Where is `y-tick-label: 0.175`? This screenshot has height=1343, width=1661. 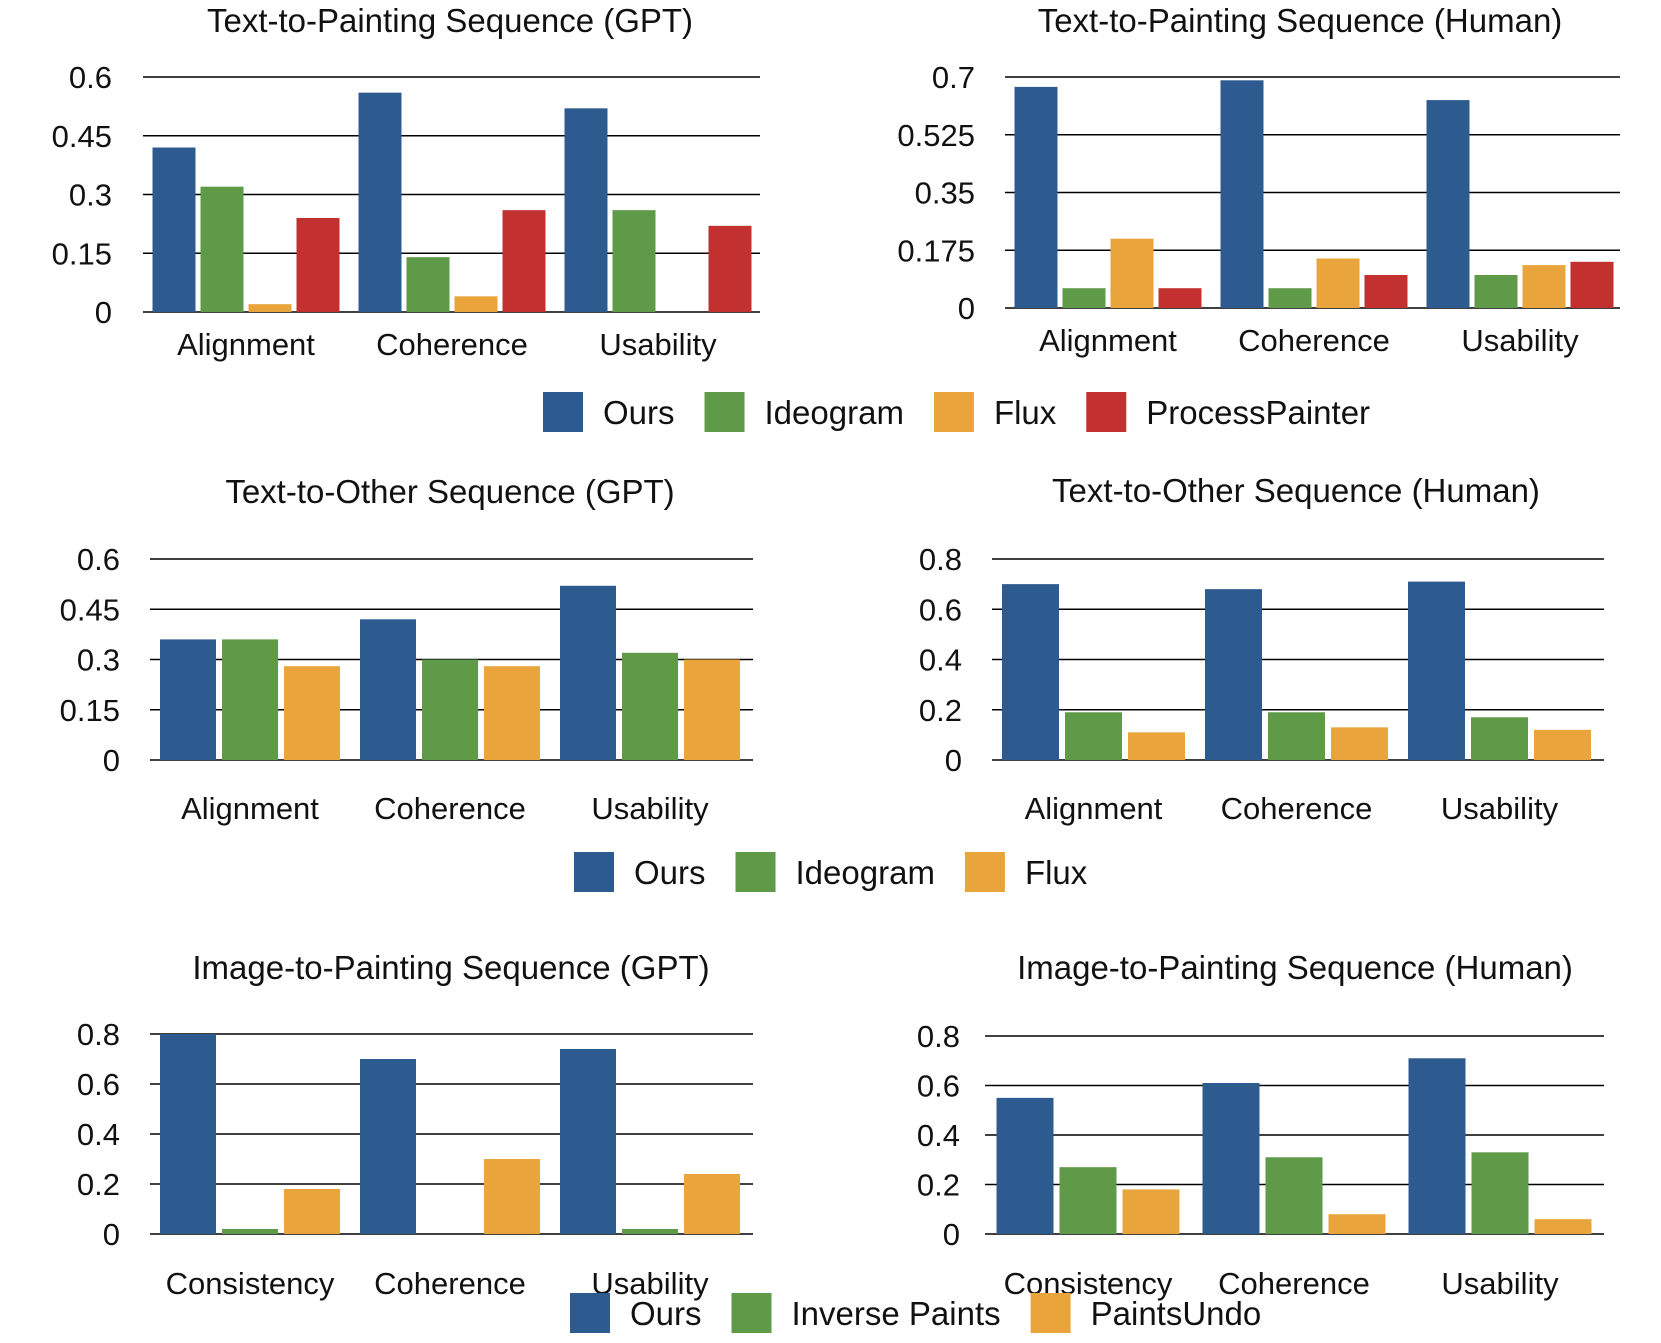
y-tick-label: 0.175 is located at coordinates (936, 250).